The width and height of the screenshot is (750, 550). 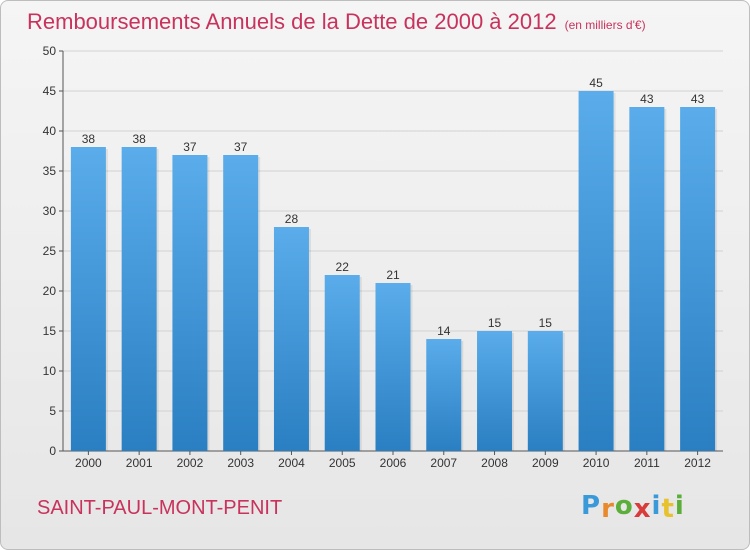 I want to click on y-tick-label: 30, so click(x=50, y=211).